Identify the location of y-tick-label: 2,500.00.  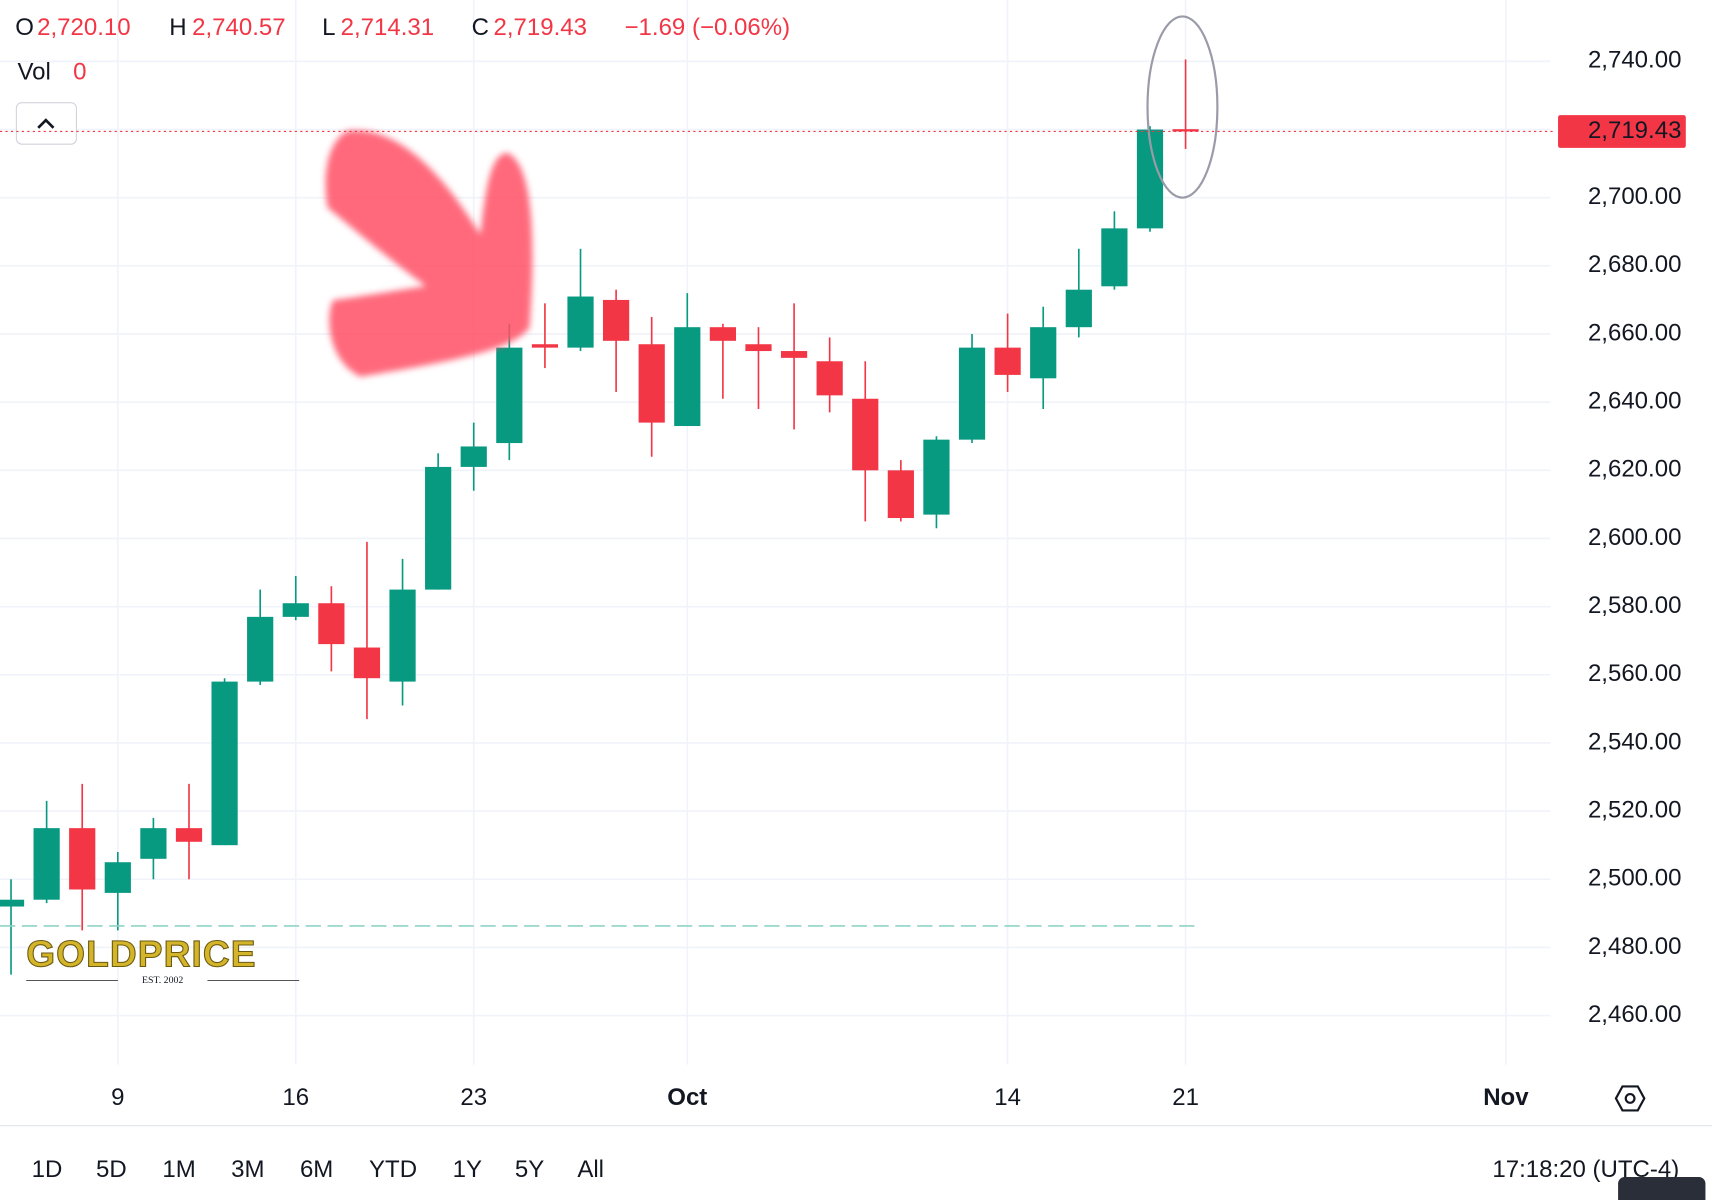
(1634, 878).